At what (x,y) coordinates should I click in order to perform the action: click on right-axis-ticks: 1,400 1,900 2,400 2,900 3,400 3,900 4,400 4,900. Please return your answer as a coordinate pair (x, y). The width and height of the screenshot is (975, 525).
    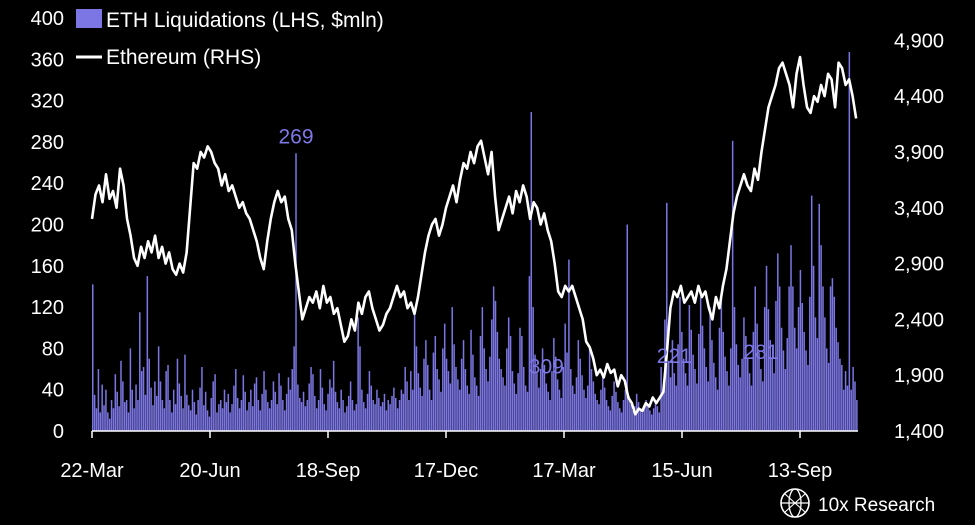
    Looking at the image, I should click on (919, 236).